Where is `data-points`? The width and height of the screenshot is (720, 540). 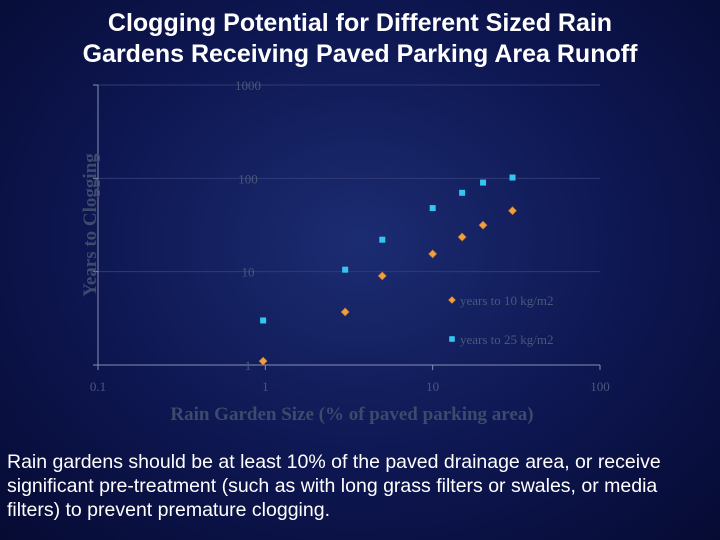
data-points is located at coordinates (387, 270).